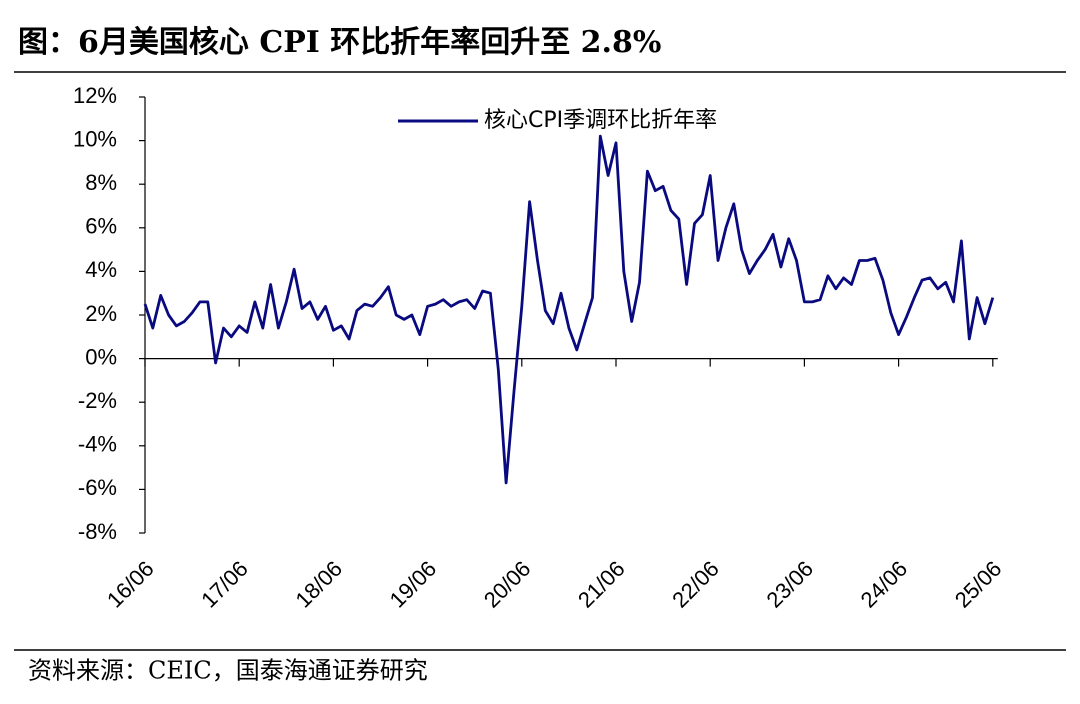 The height and width of the screenshot is (704, 1080). I want to click on chart-title: 图：6月美国核心 CPI 环比折年率回升至 2.8%, so click(339, 42).